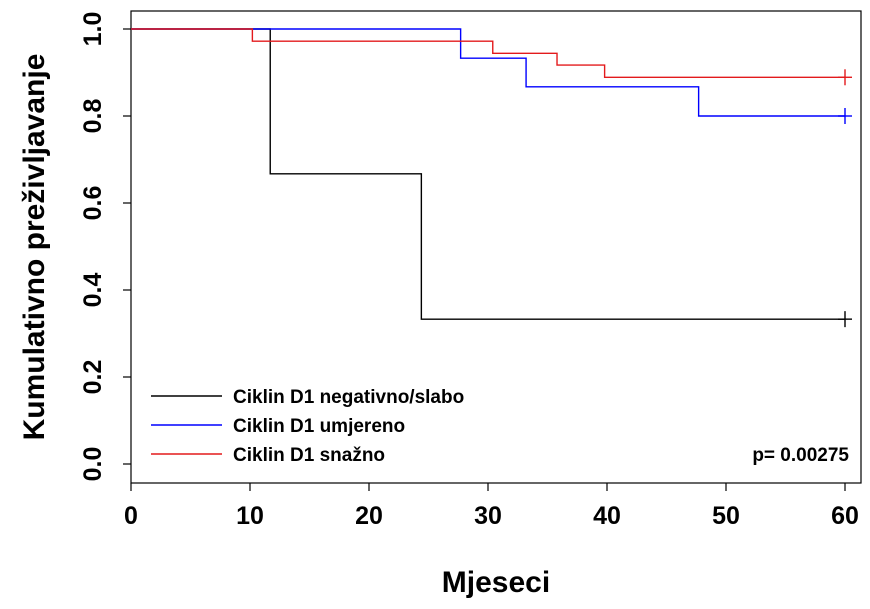  I want to click on y-axis: 0.0 0.2 0.4 0.6 0.8 1.0, so click(105, 247).